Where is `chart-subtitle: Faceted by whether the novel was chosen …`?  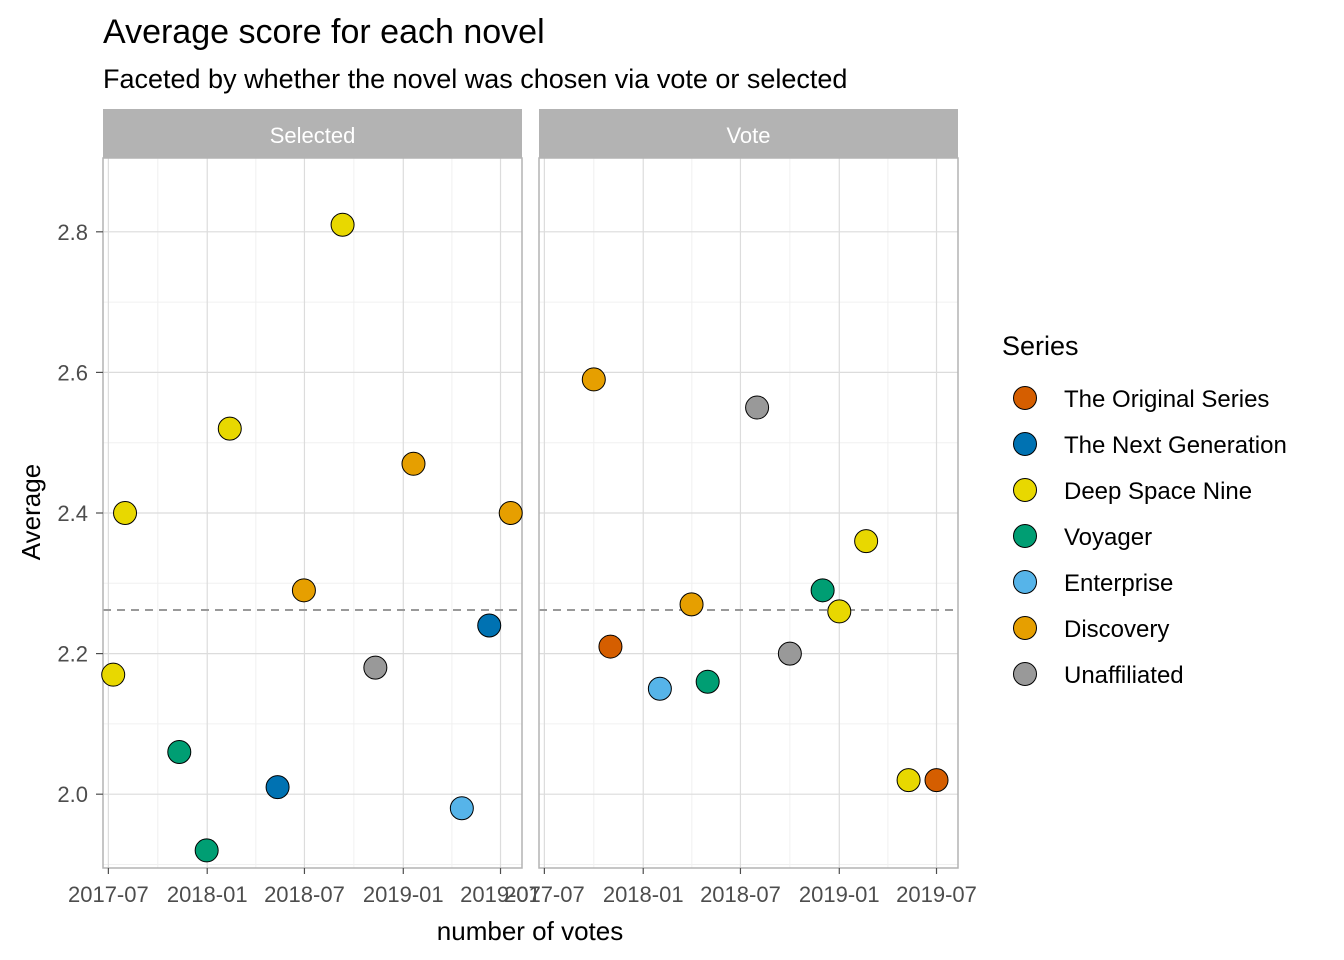 chart-subtitle: Faceted by whether the novel was chosen … is located at coordinates (475, 79).